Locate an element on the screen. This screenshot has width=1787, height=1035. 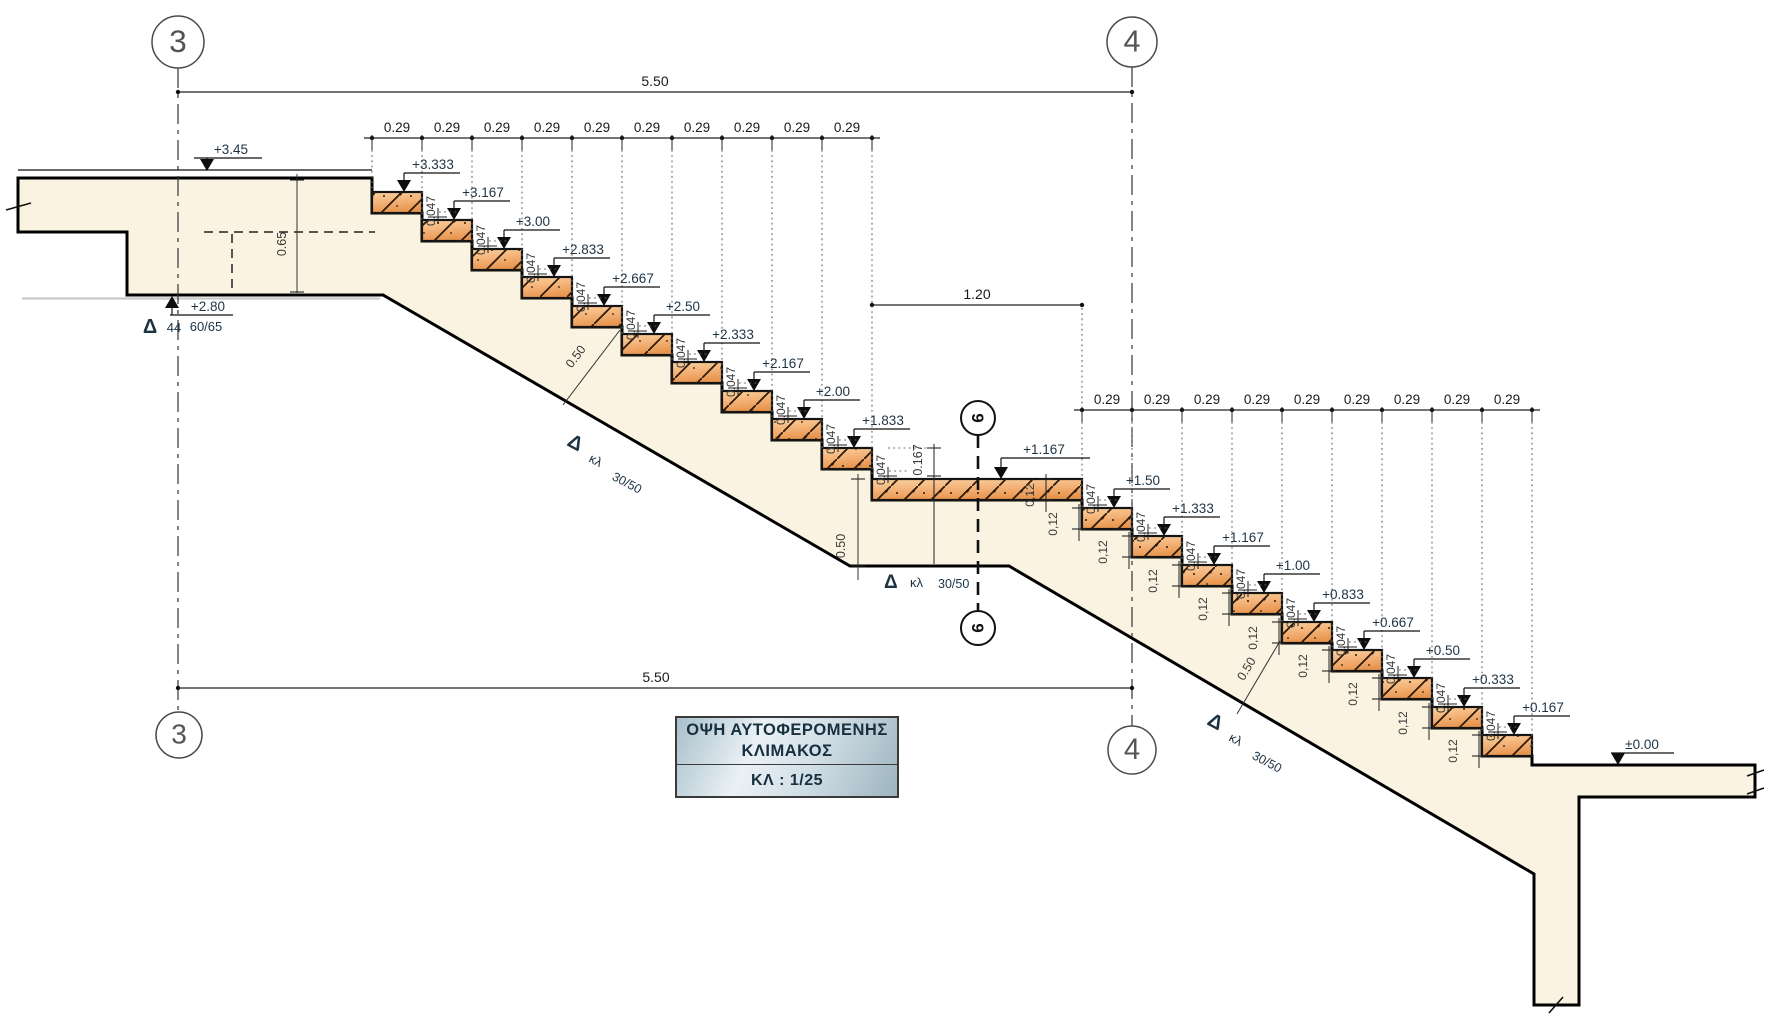
grid-number-4-top: 4 is located at coordinates (1132, 42).